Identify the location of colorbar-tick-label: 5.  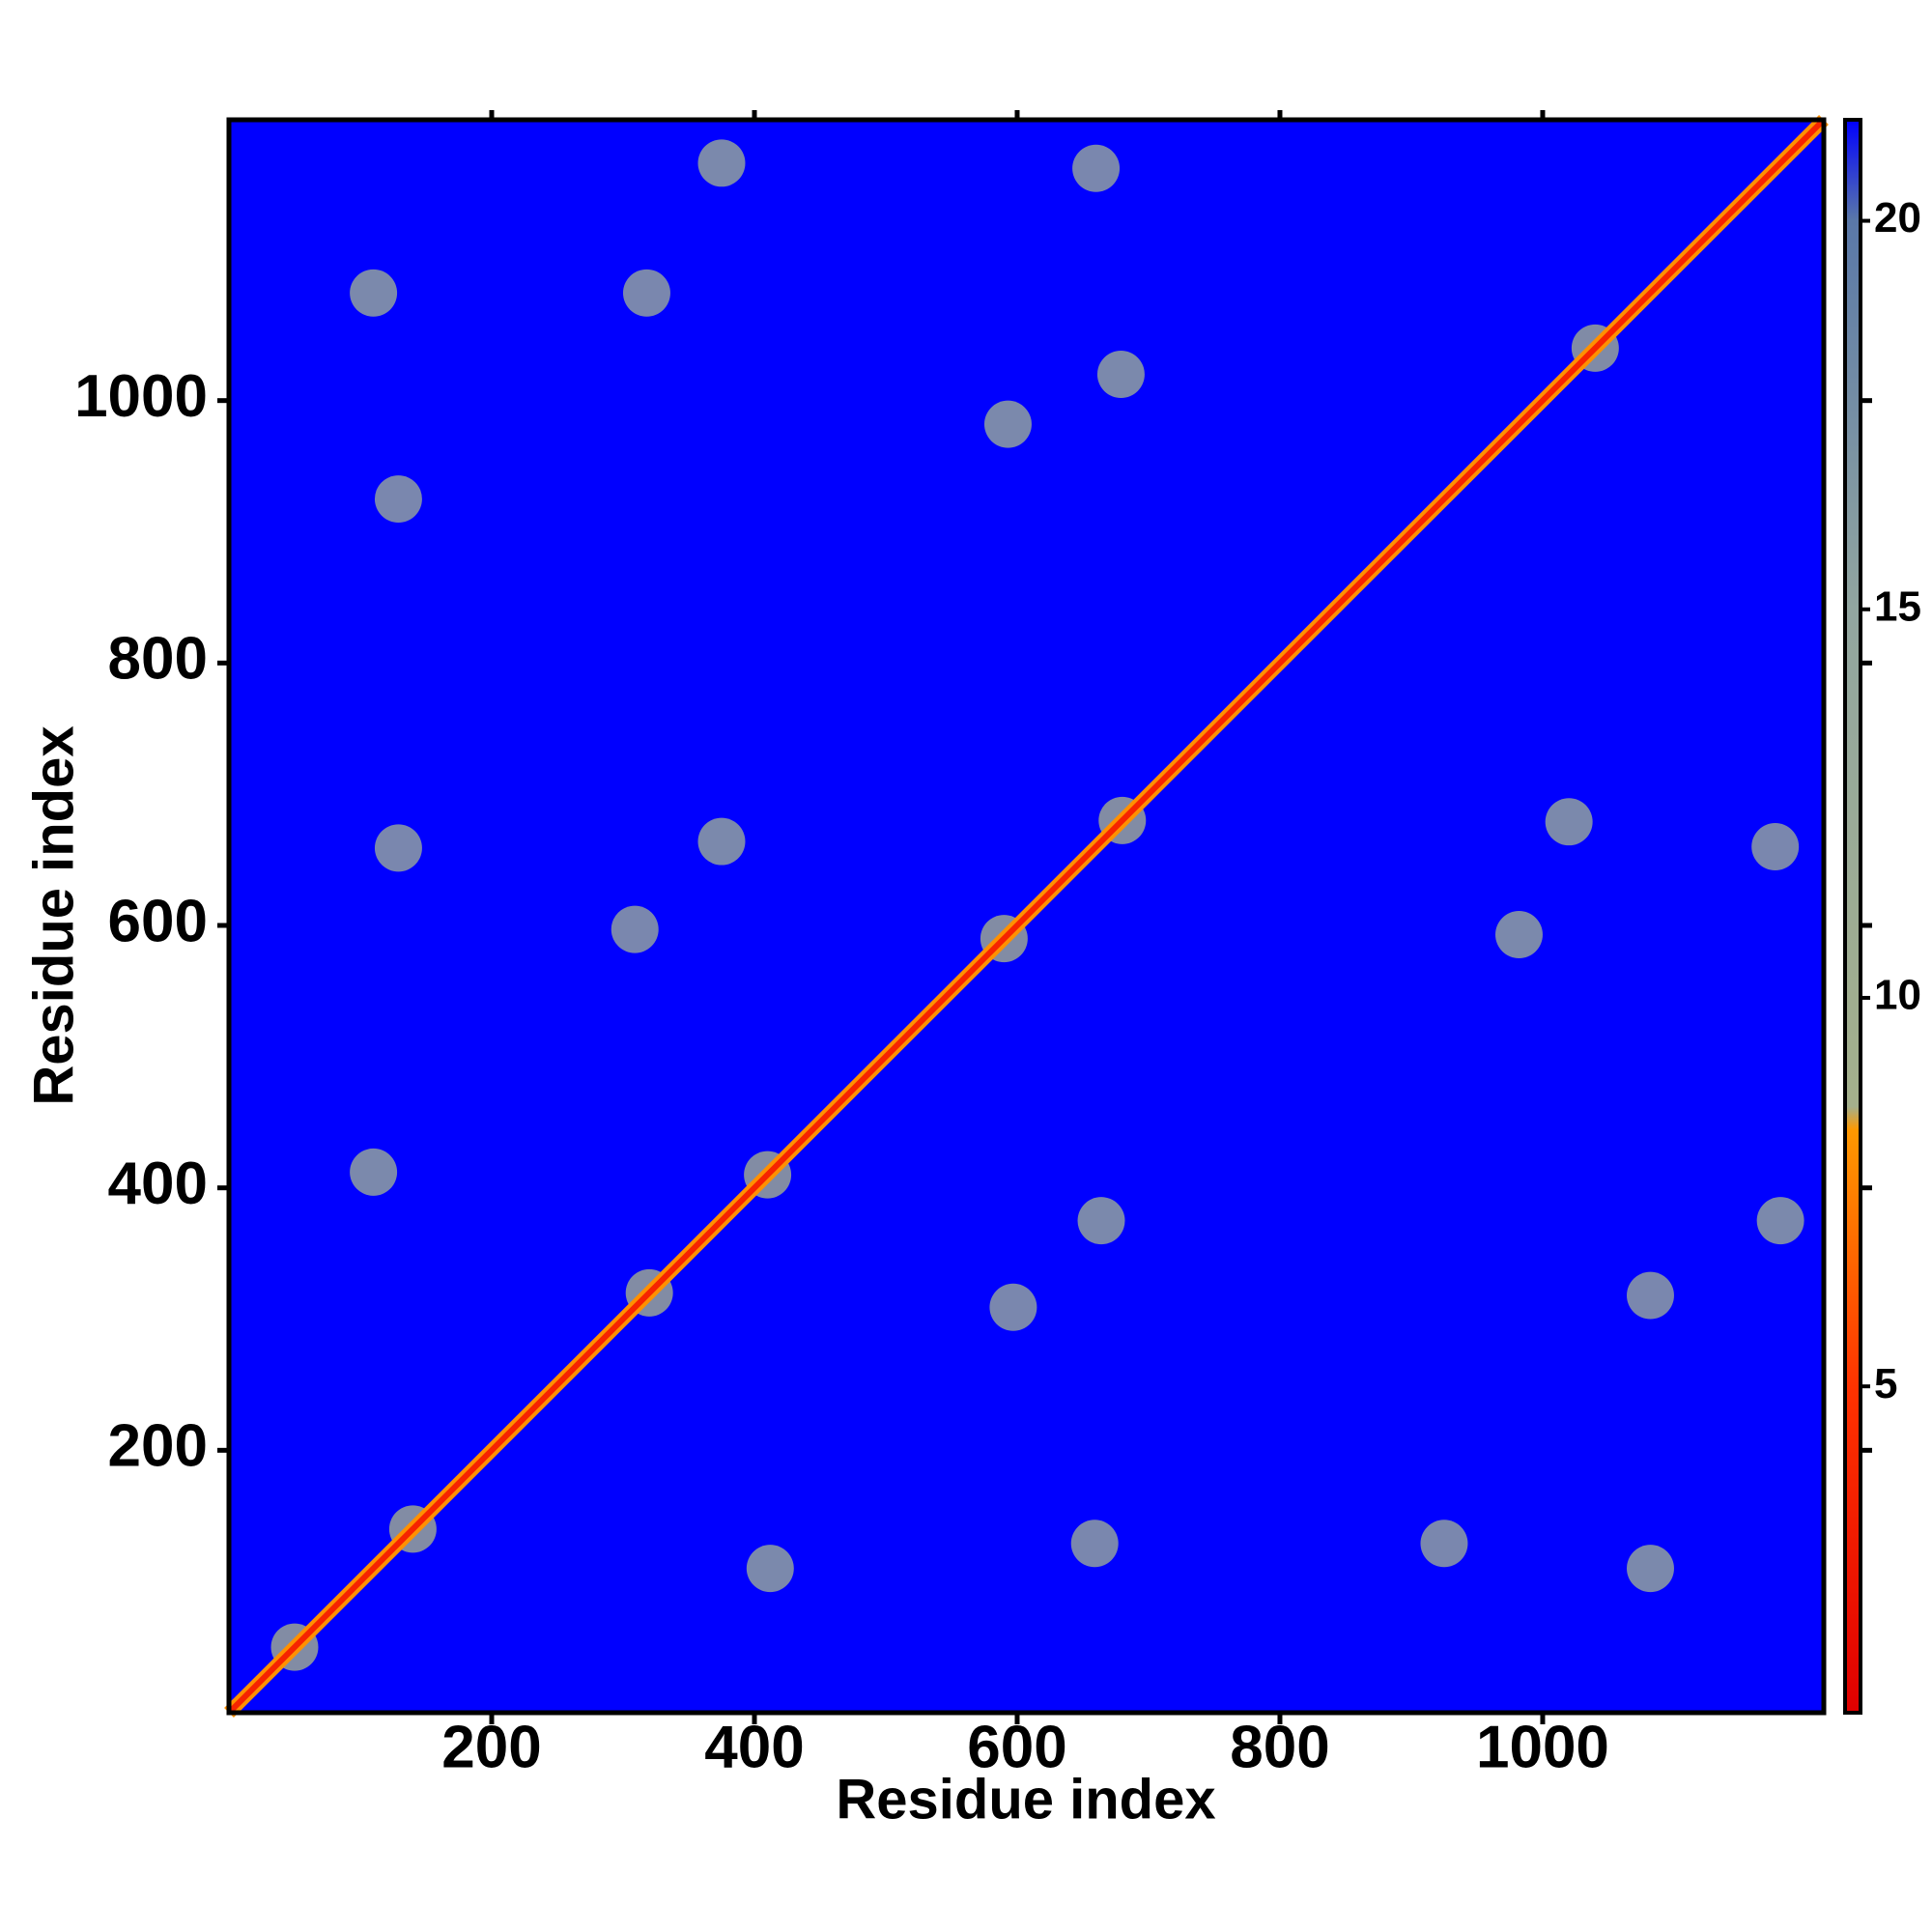
(1885, 1383).